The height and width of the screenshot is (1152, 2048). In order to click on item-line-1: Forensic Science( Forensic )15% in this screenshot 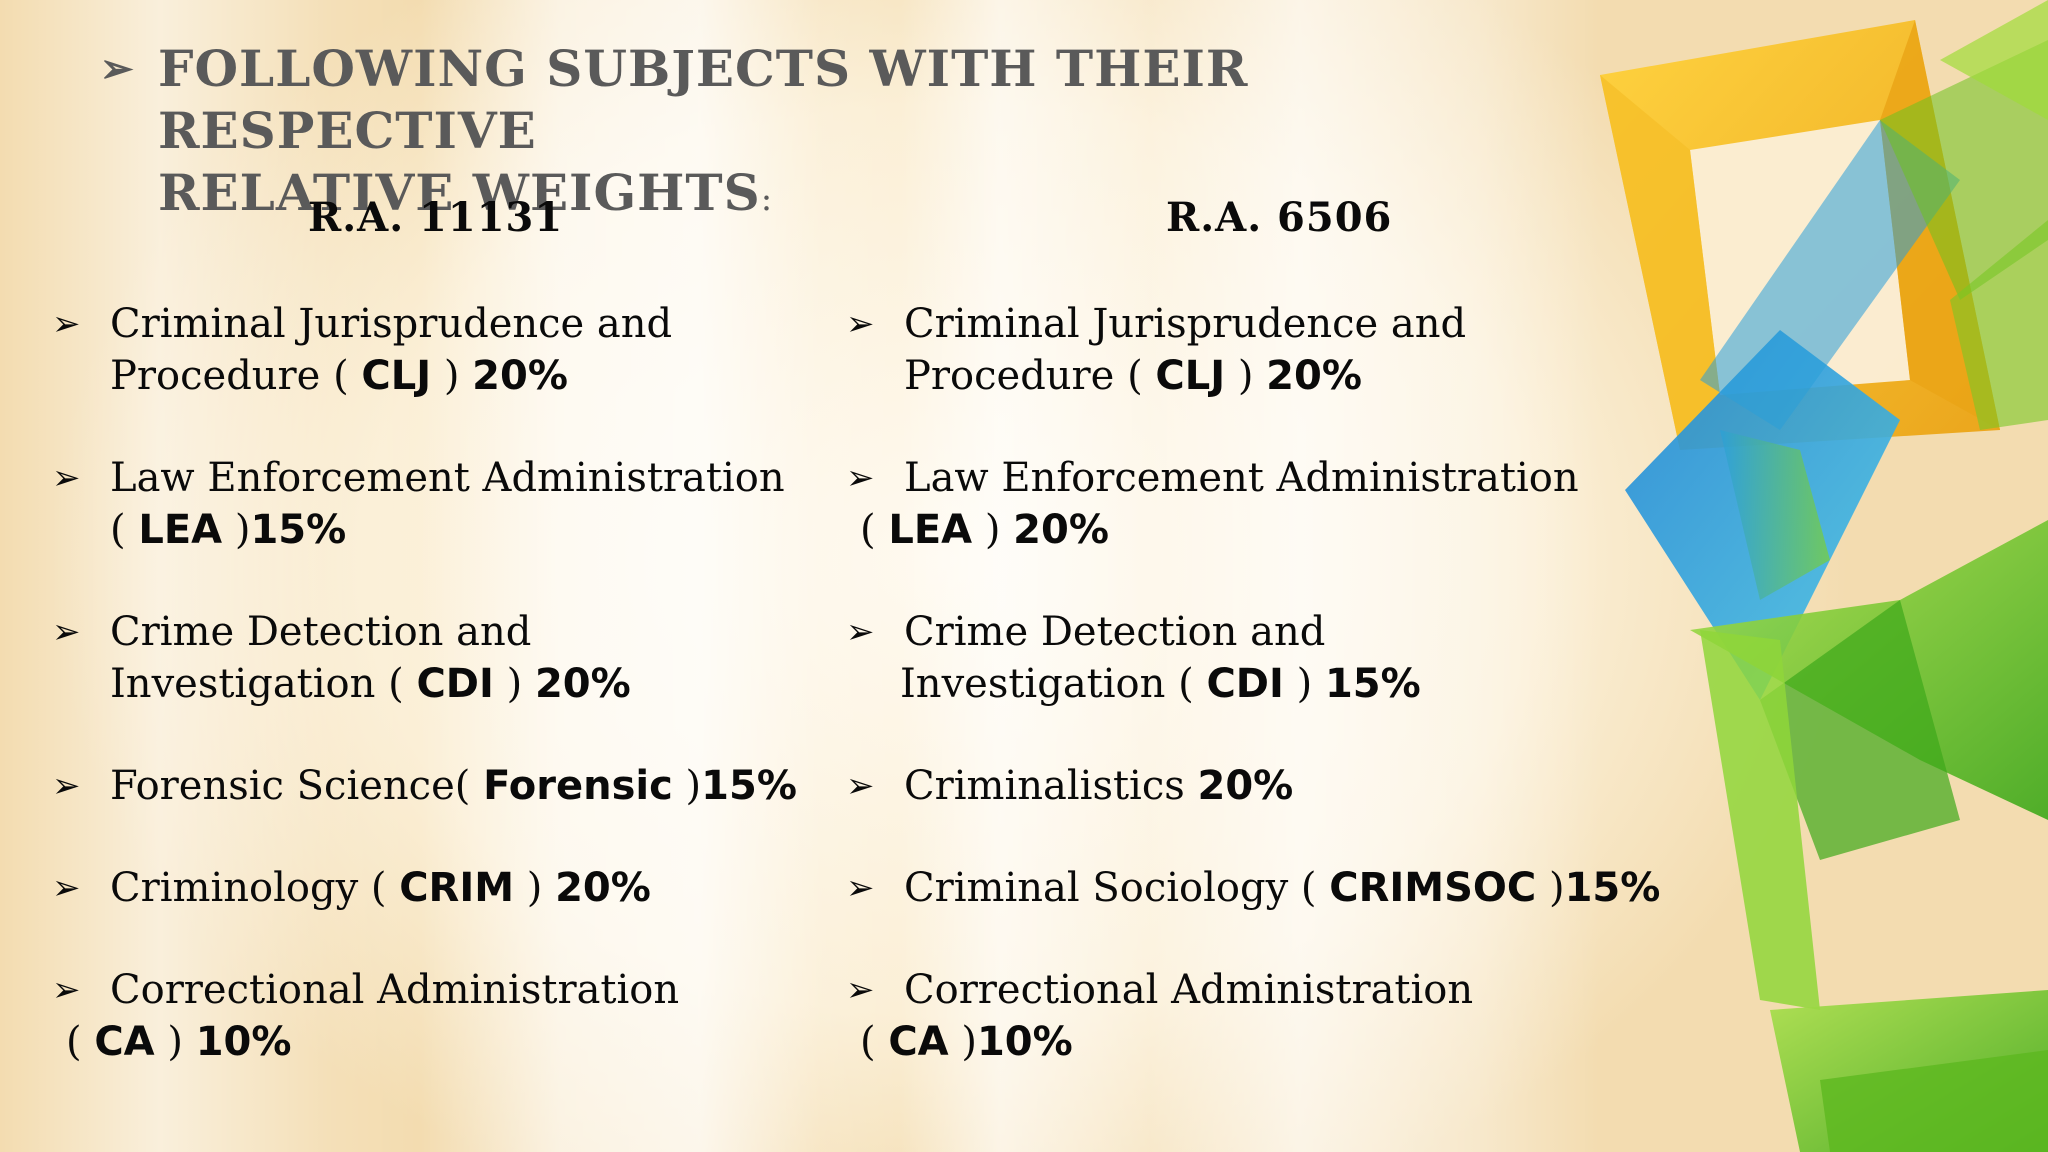, I will do `click(453, 786)`.